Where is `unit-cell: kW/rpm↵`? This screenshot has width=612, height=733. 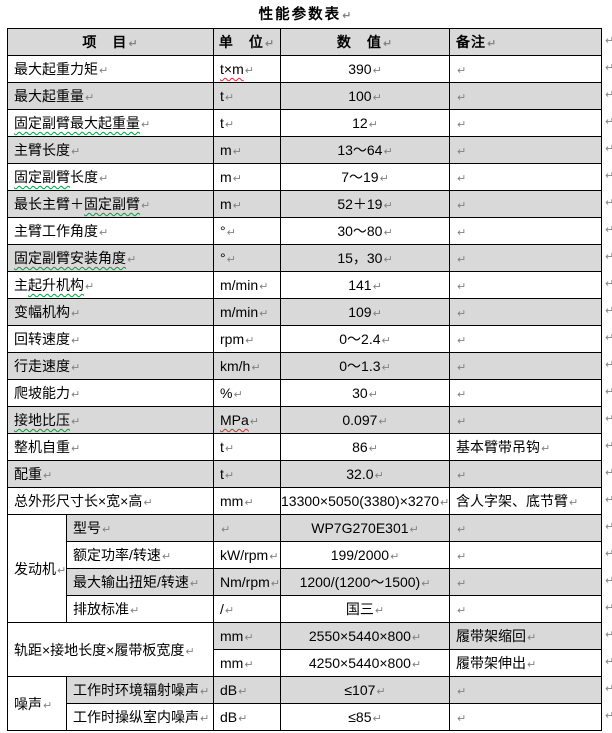 unit-cell: kW/rpm↵ is located at coordinates (247, 555).